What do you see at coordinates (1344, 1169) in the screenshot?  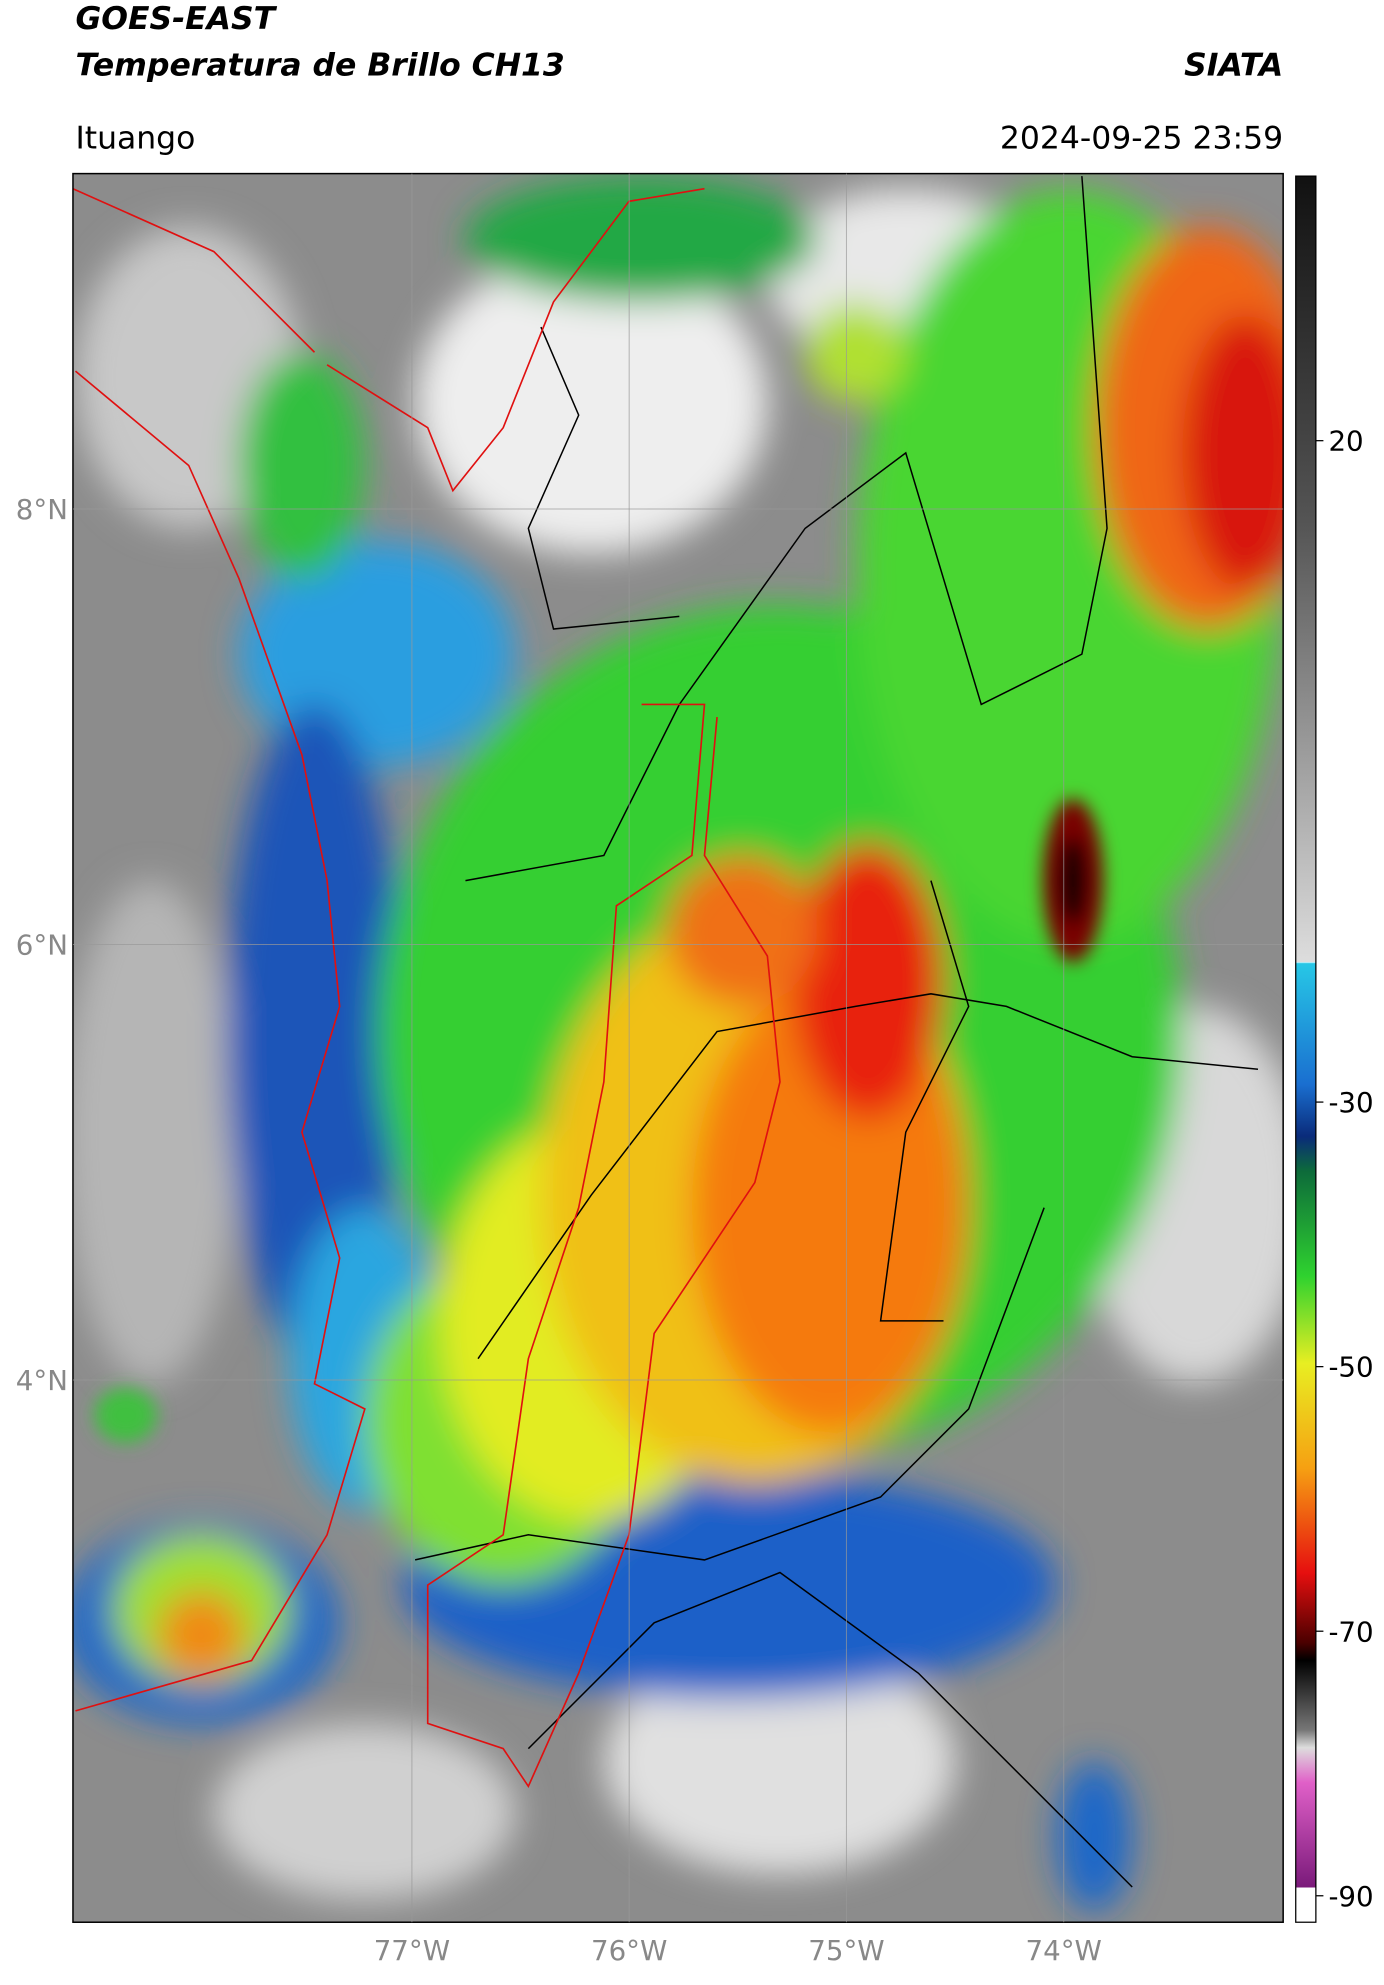 I see `colorbar-ticks: 20 -30 -50 -70 -90` at bounding box center [1344, 1169].